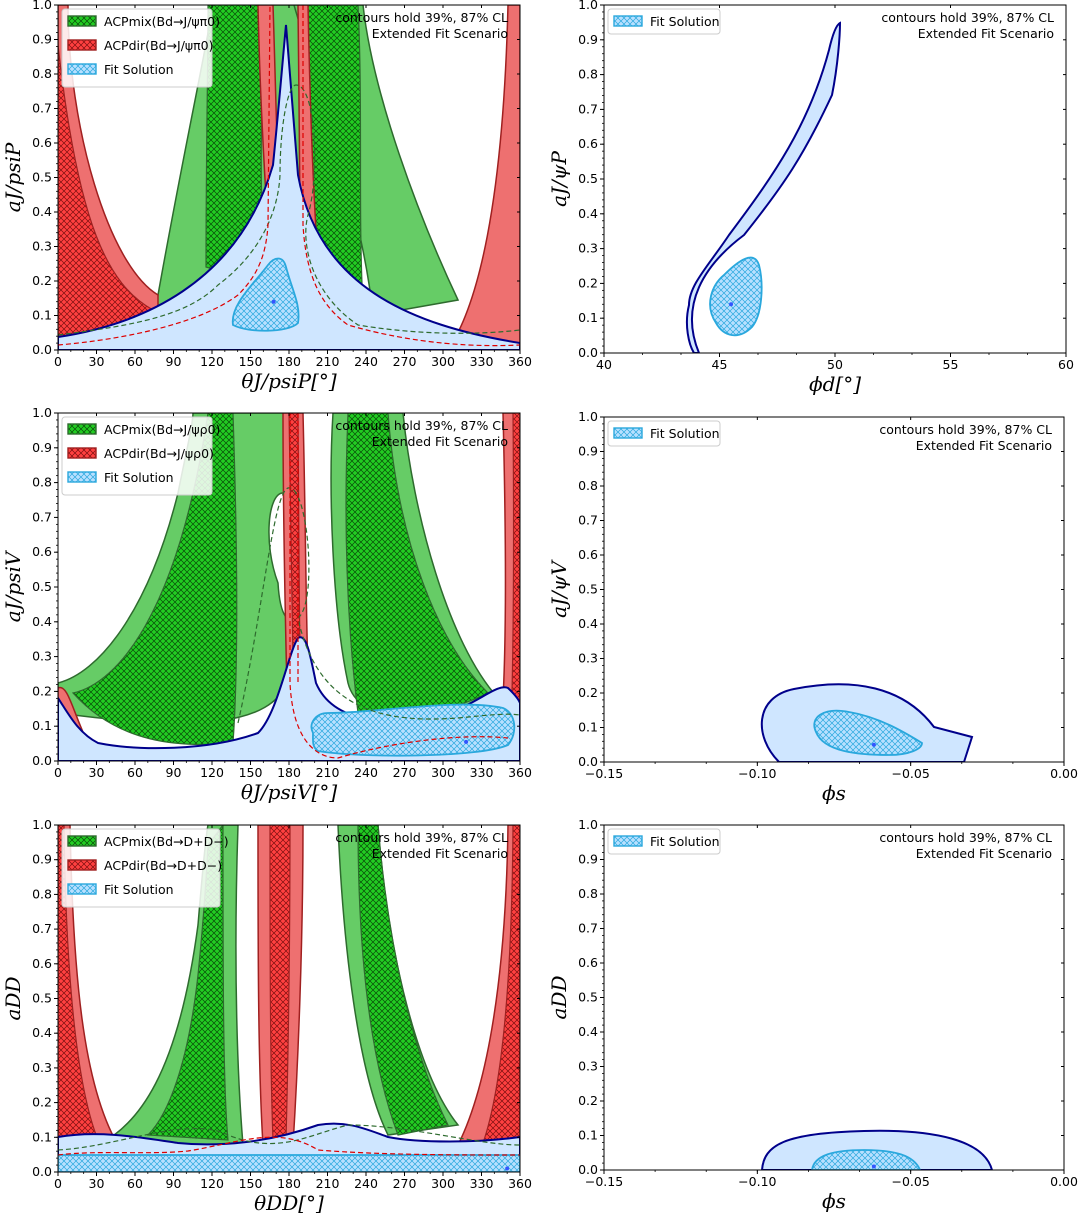  What do you see at coordinates (559, 179) in the screenshot?
I see `y-axis-label: aJ/ψP` at bounding box center [559, 179].